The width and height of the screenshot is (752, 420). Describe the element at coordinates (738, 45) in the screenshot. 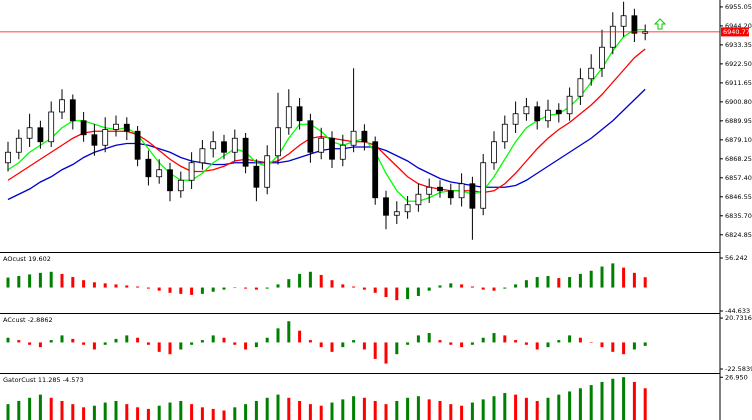

I see `y-tick-label: 6933.35` at that location.